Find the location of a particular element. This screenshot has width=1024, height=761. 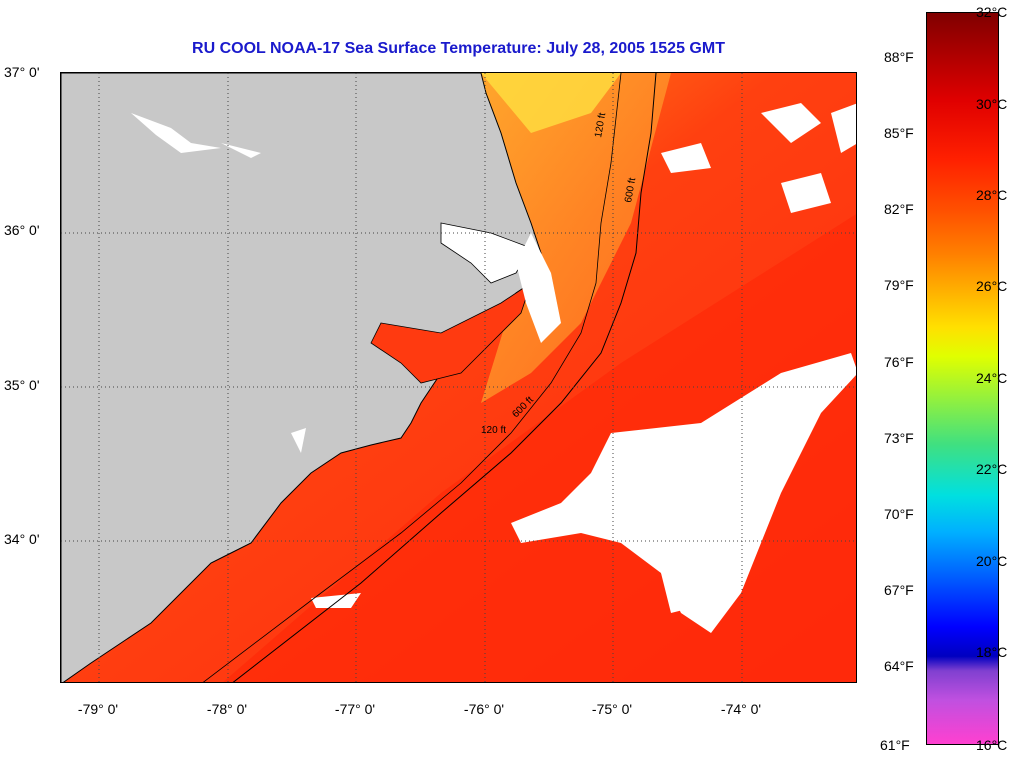

lat-label-36: 36° 0' is located at coordinates (22, 230).